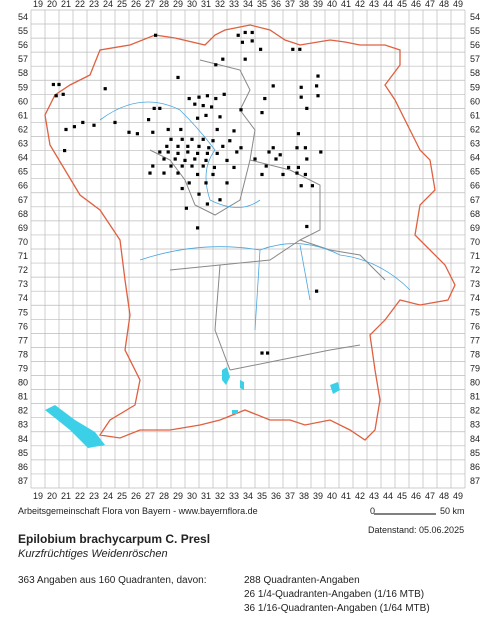 The width and height of the screenshot is (500, 625). What do you see at coordinates (475, 453) in the screenshot?
I see `row-label: 85` at bounding box center [475, 453].